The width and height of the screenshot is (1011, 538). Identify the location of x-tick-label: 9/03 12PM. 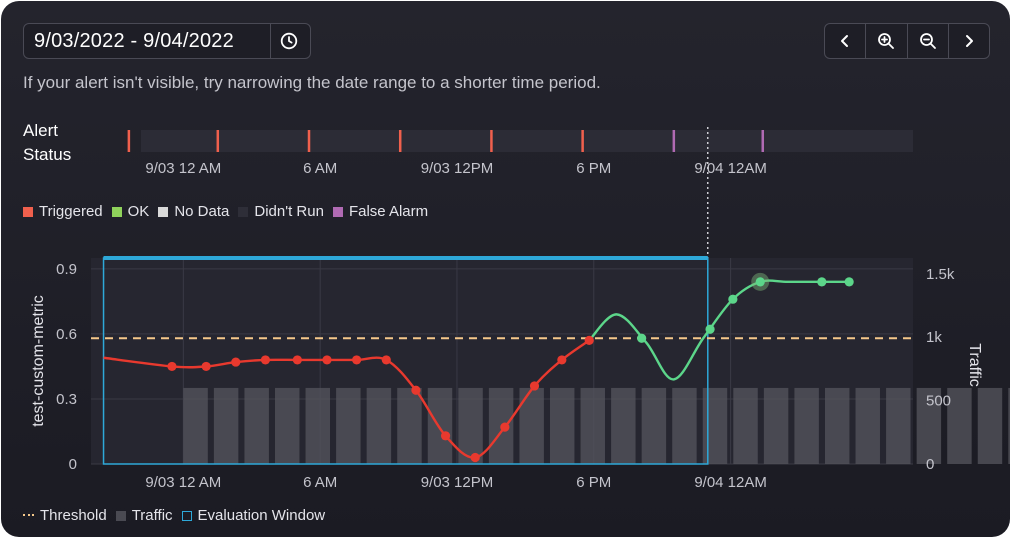
(457, 482).